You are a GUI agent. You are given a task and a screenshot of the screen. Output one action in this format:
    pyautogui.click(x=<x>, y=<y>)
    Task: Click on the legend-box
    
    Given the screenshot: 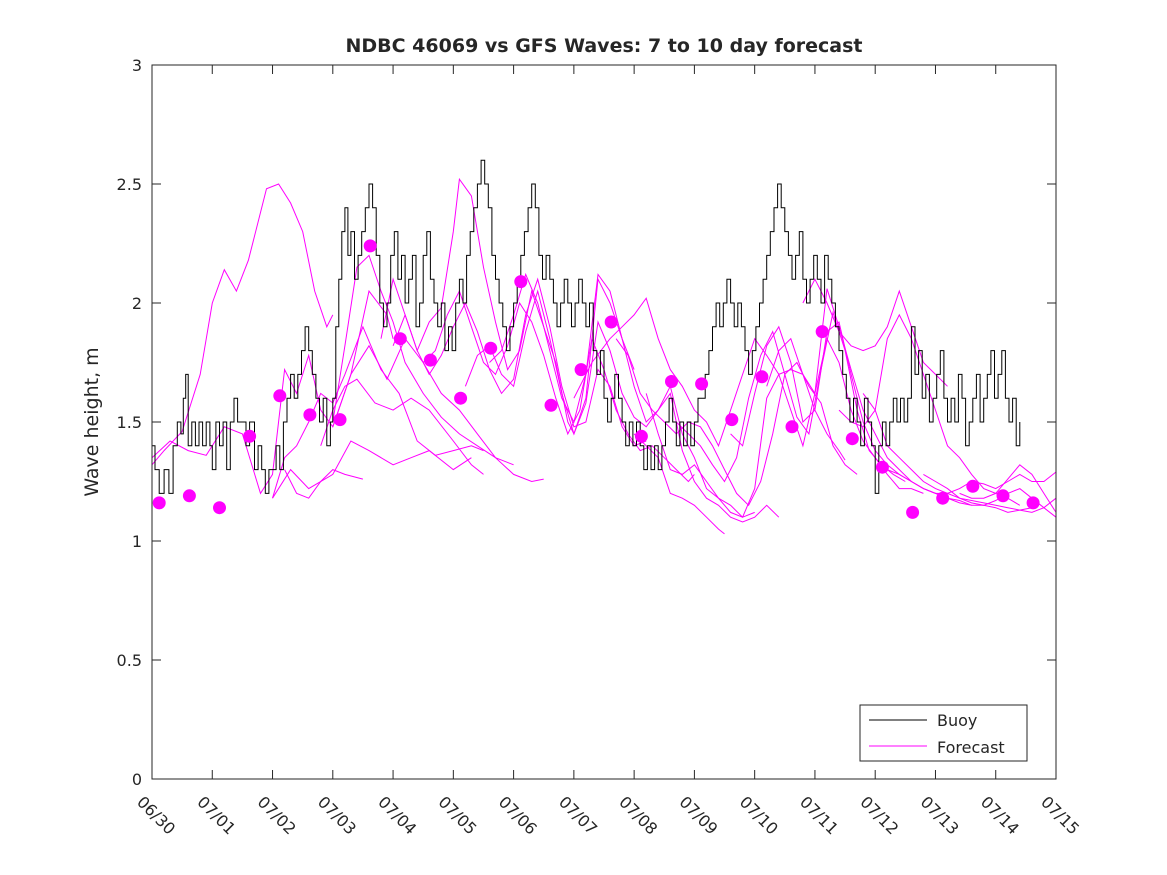 What is the action you would take?
    pyautogui.click(x=943, y=733)
    